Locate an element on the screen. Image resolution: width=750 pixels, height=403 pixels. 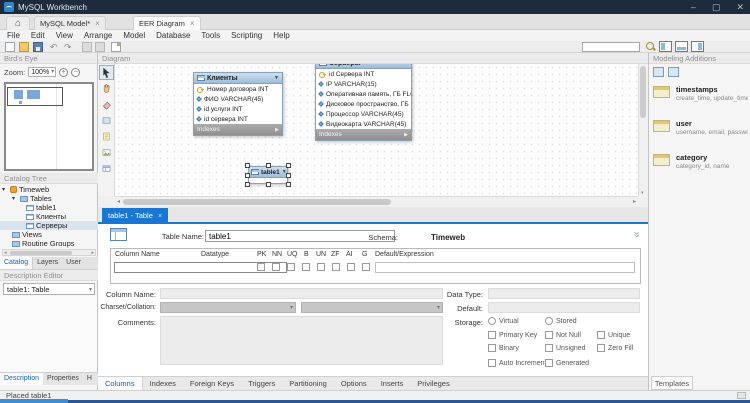
tab-columns: Columns is located at coordinates (120, 383).